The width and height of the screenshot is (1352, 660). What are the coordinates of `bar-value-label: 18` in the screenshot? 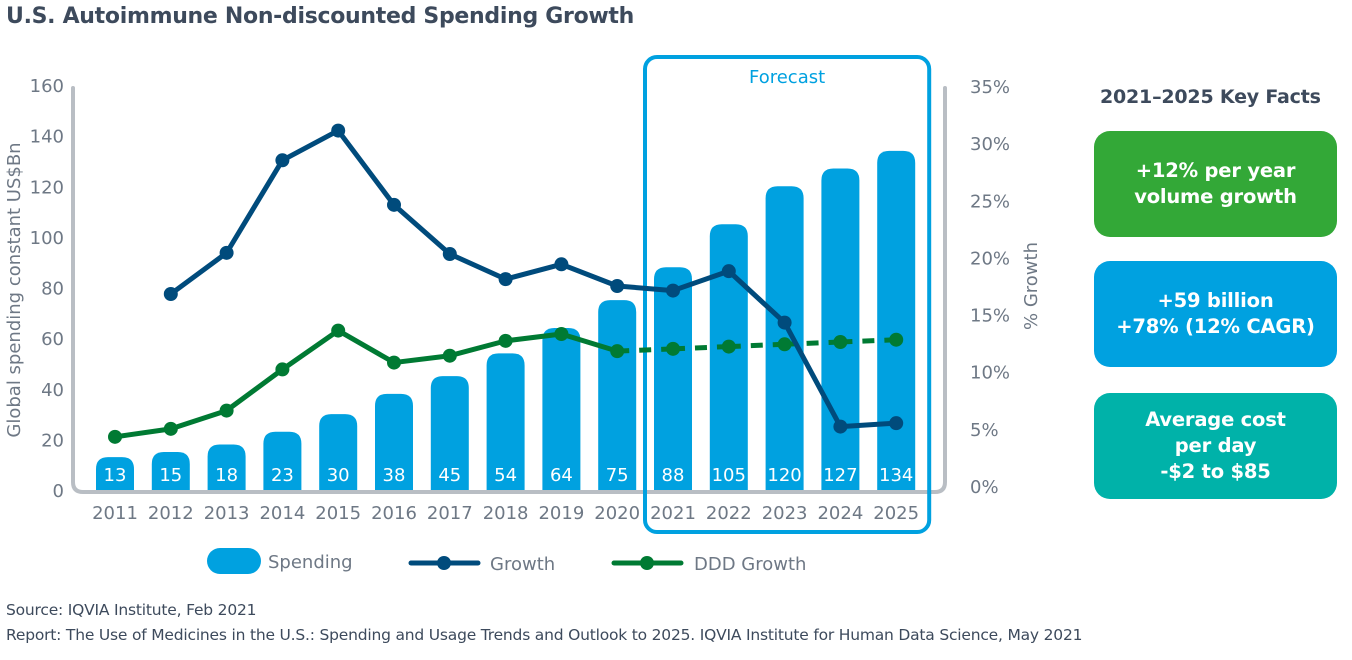 It's located at (226, 475).